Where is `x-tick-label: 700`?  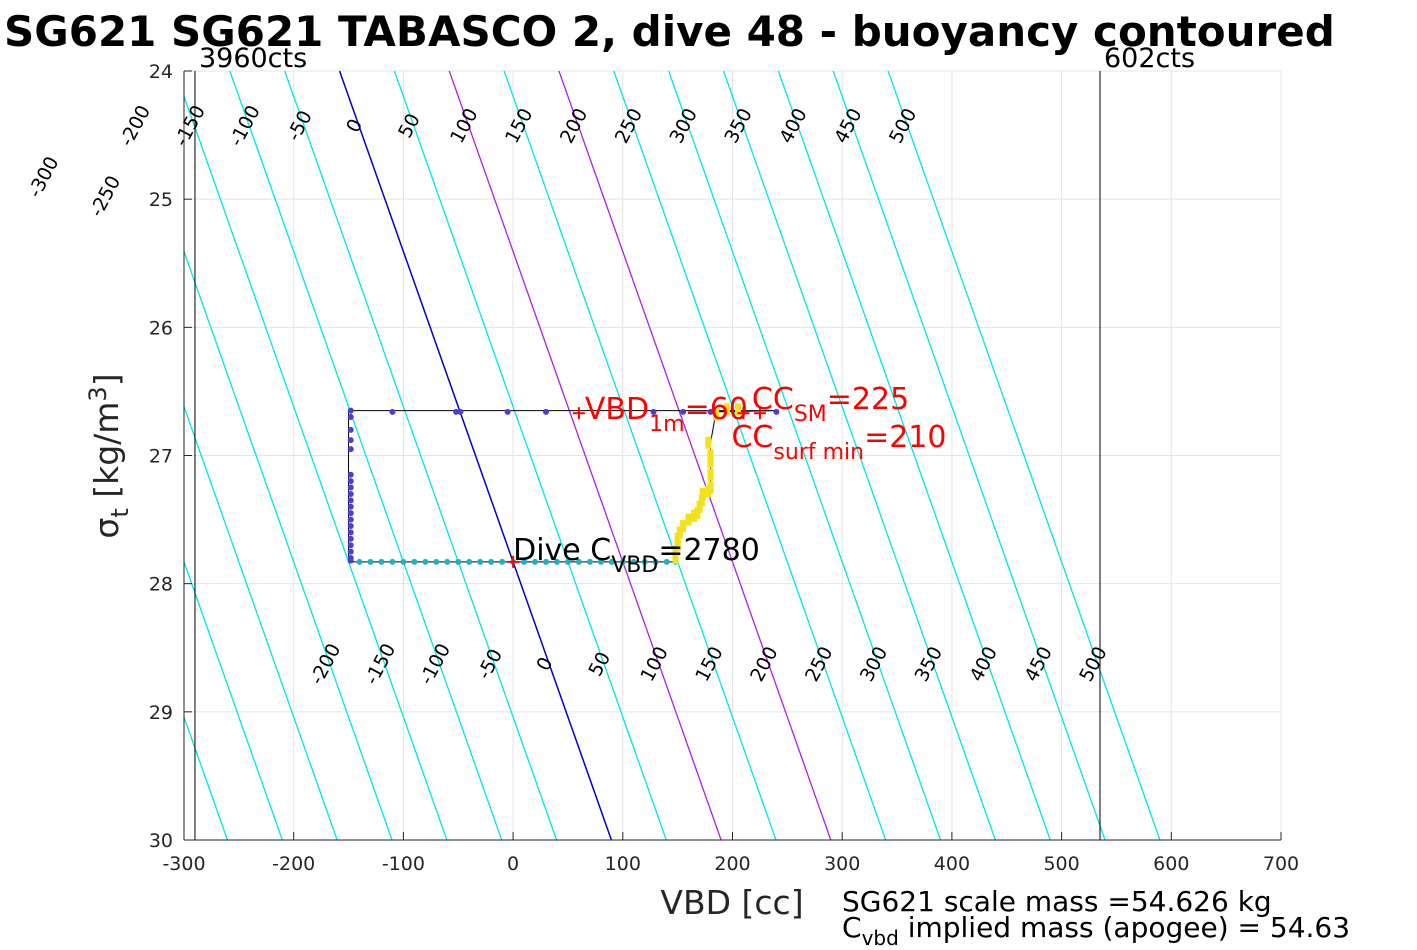
x-tick-label: 700 is located at coordinates (1281, 864).